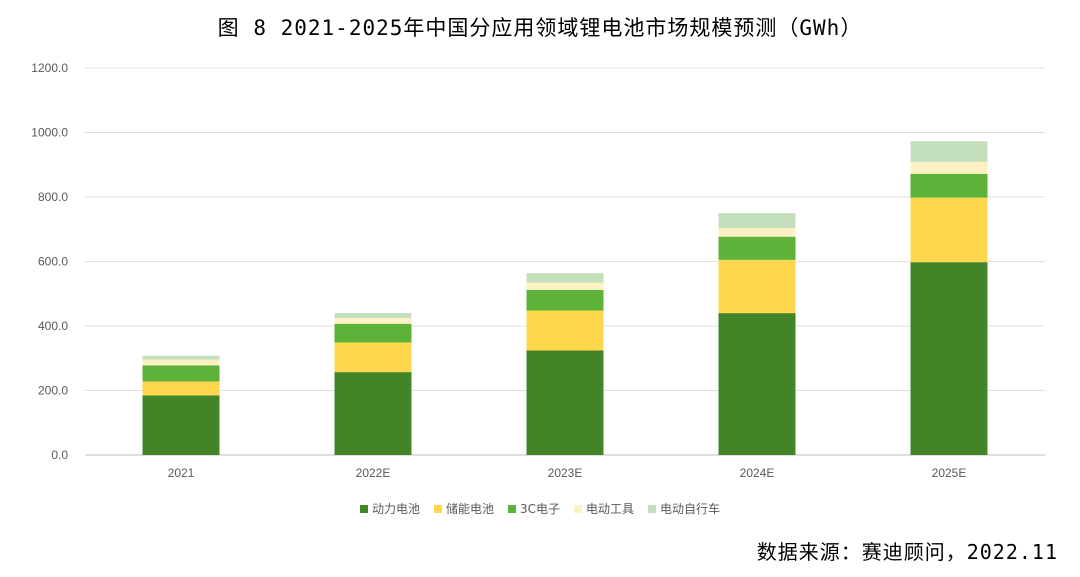  Describe the element at coordinates (181, 473) in the screenshot. I see `x-tick-label: 2021` at that location.